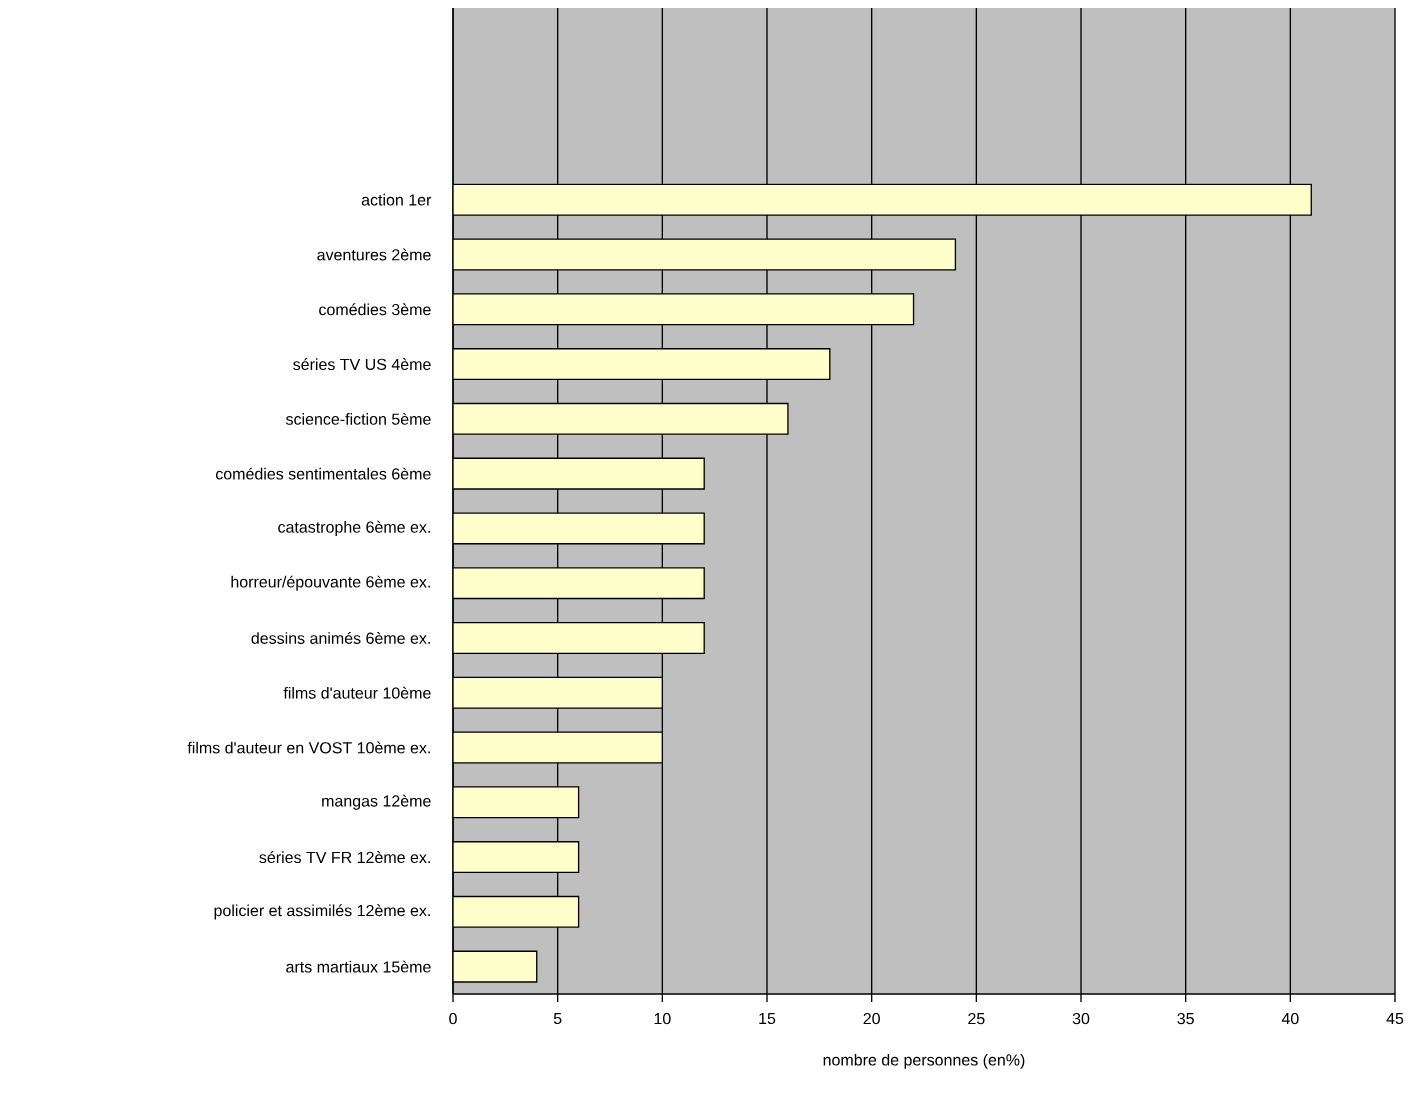 The image size is (1417, 1107). I want to click on y-tick-label: séries TV US 4ème, so click(362, 364).